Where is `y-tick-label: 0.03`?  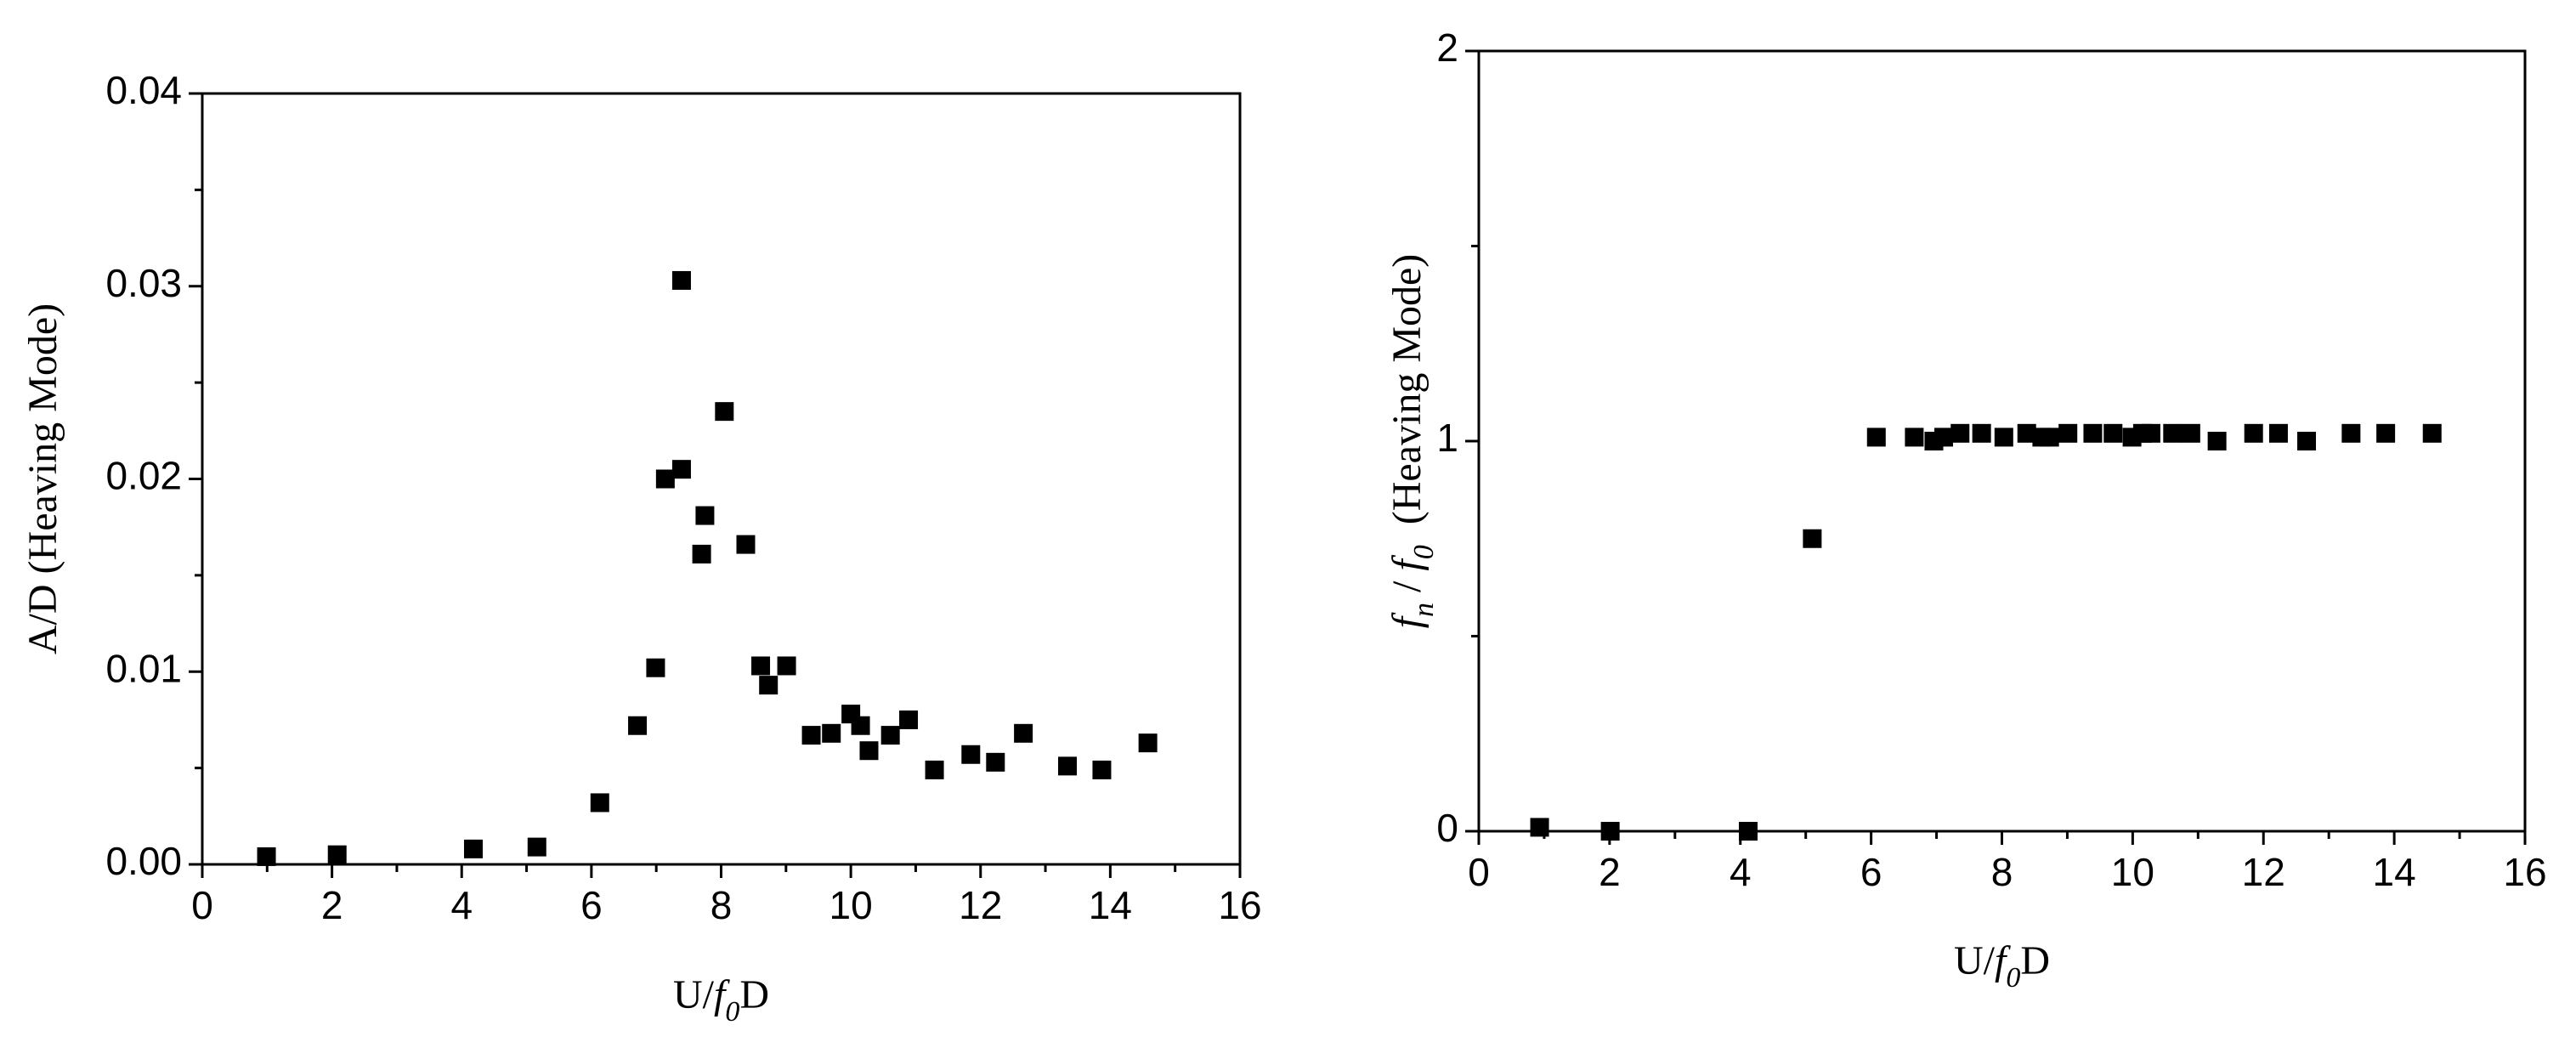 y-tick-label: 0.03 is located at coordinates (143, 283).